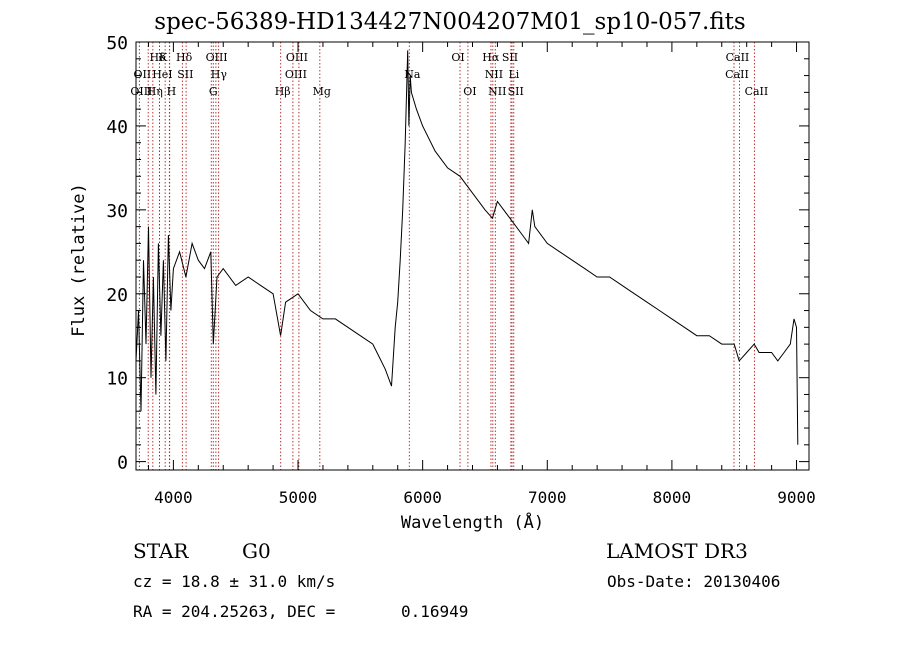 The image size is (900, 649). What do you see at coordinates (161, 551) in the screenshot?
I see `object-class: STAR` at bounding box center [161, 551].